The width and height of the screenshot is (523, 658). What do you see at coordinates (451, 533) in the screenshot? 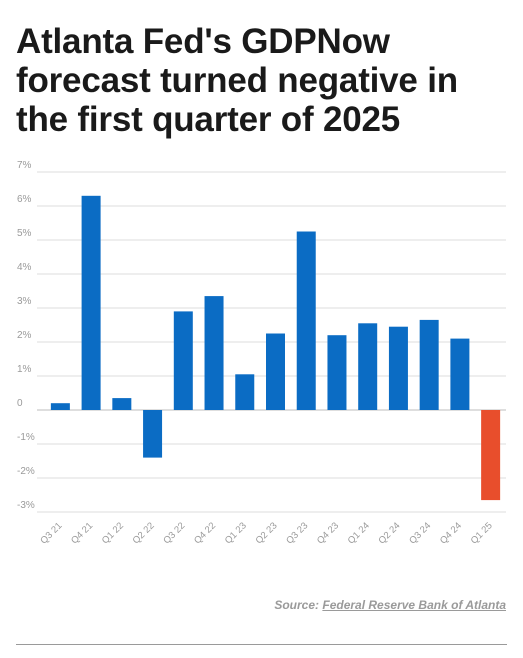
I see `x-tick-label: Q4 24` at bounding box center [451, 533].